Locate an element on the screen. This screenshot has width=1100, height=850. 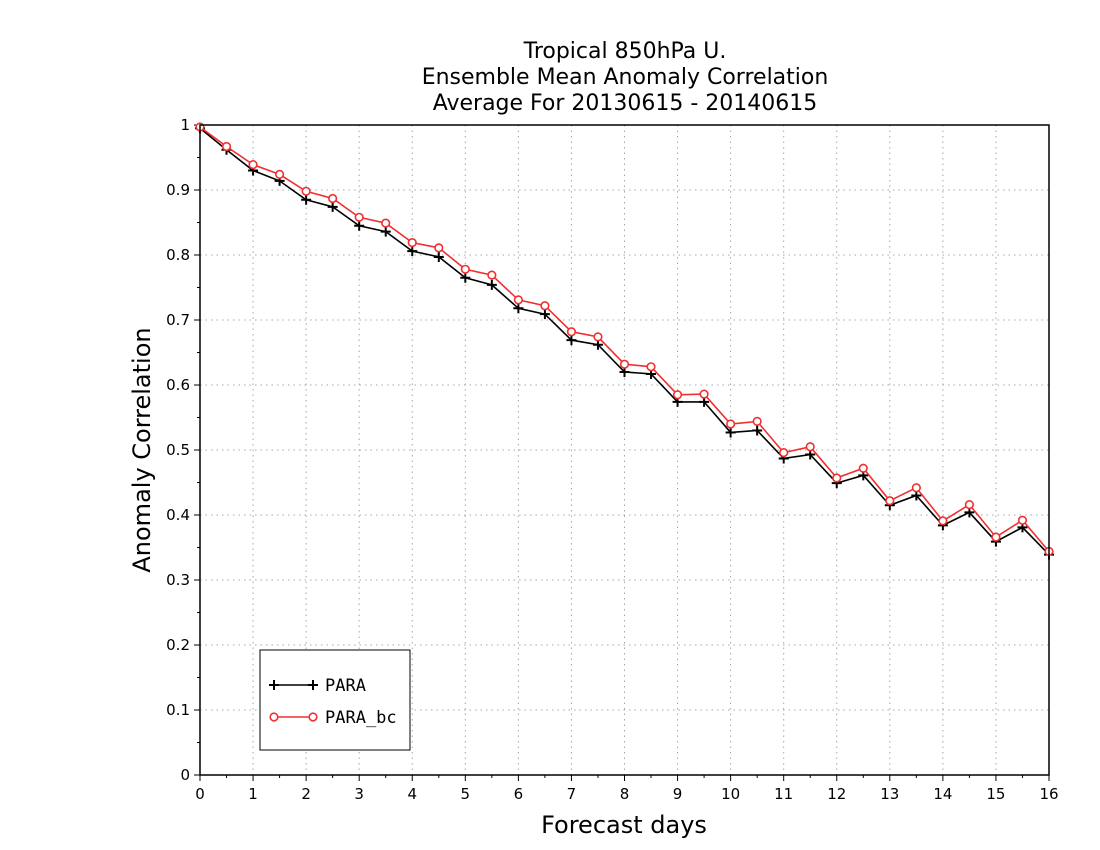
y-tick-label: 0.3 is located at coordinates (178, 580).